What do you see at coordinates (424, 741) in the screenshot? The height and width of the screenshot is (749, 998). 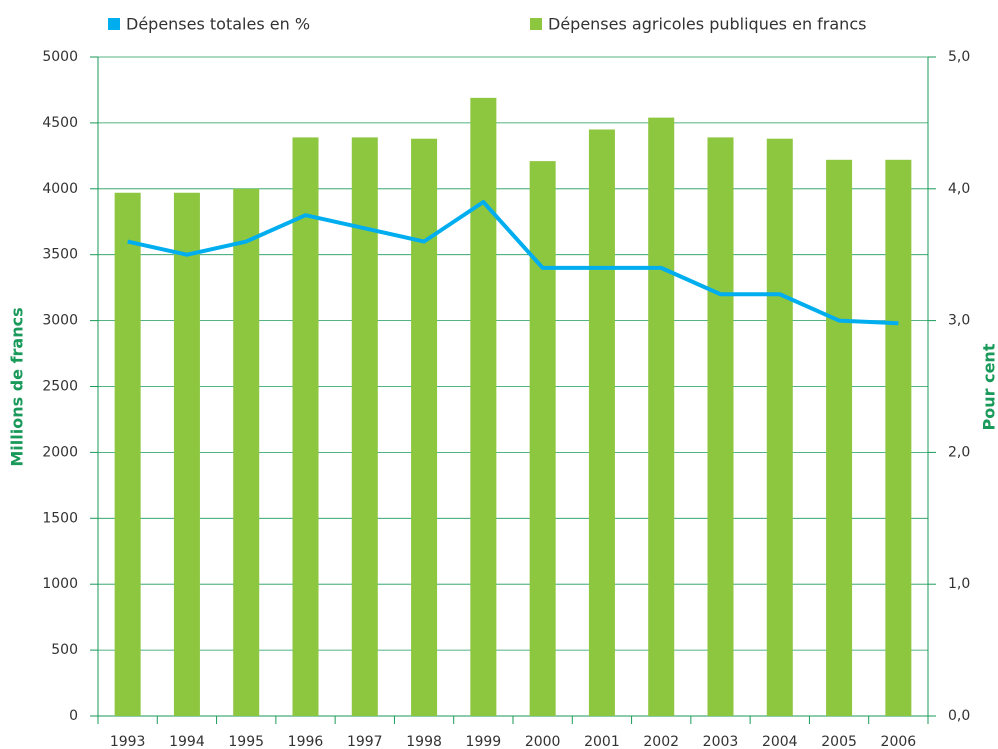 I see `x-tick-label: 1998` at bounding box center [424, 741].